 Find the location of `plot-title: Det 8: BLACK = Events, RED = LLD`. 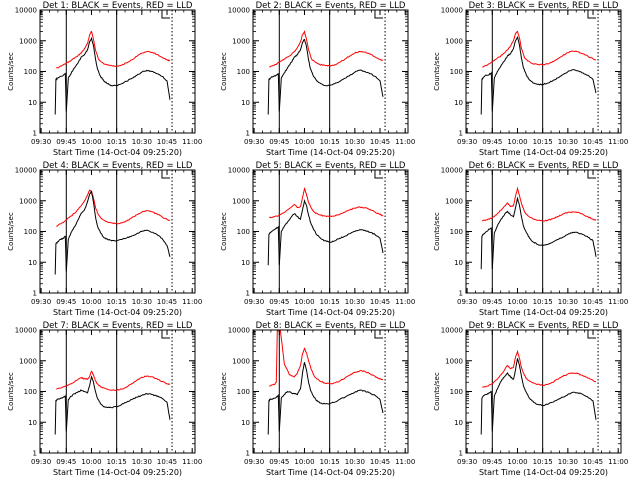

plot-title: Det 8: BLACK = Events, RED = LLD is located at coordinates (331, 326).